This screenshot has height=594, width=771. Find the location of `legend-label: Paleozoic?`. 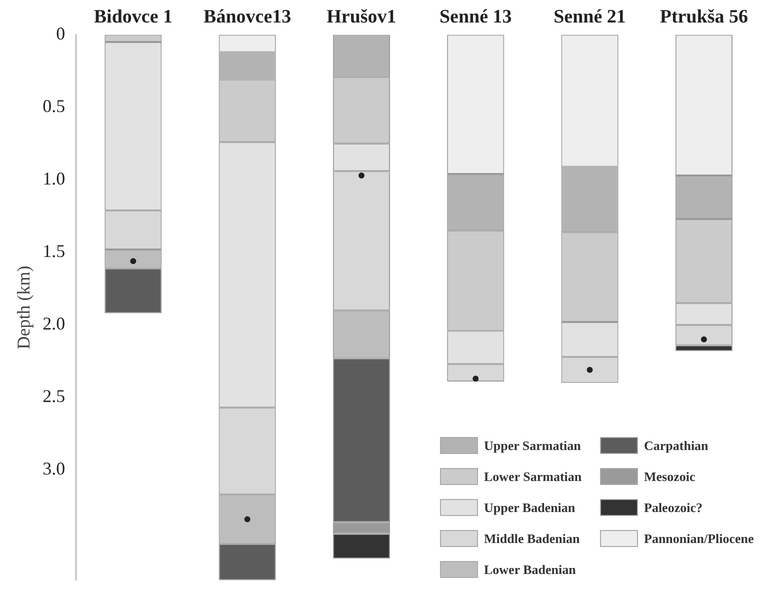

legend-label: Paleozoic? is located at coordinates (673, 508).